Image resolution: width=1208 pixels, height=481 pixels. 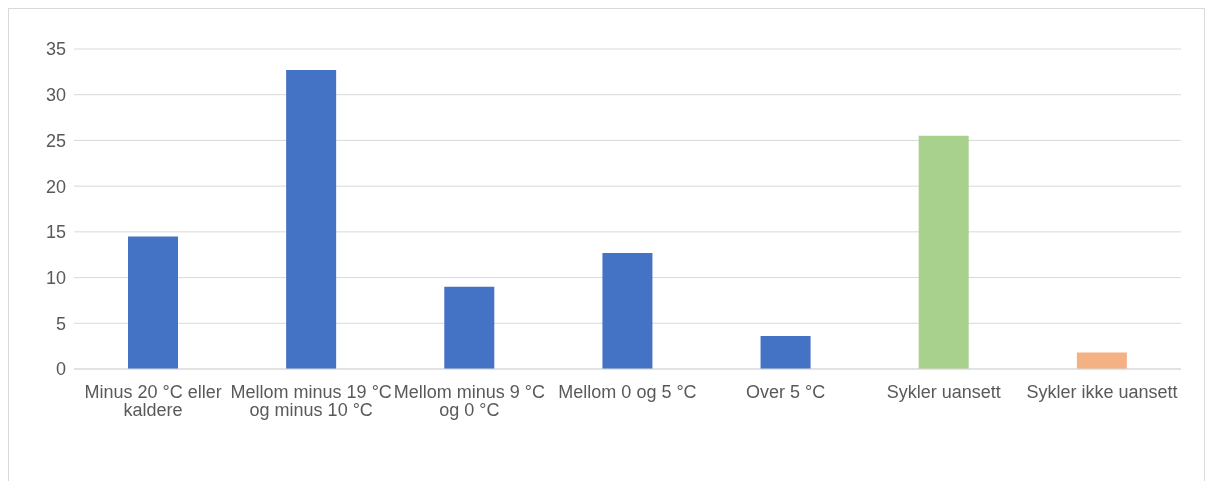 What do you see at coordinates (1102, 391) in the screenshot?
I see `x-tick-label: Sykler ikke uansett` at bounding box center [1102, 391].